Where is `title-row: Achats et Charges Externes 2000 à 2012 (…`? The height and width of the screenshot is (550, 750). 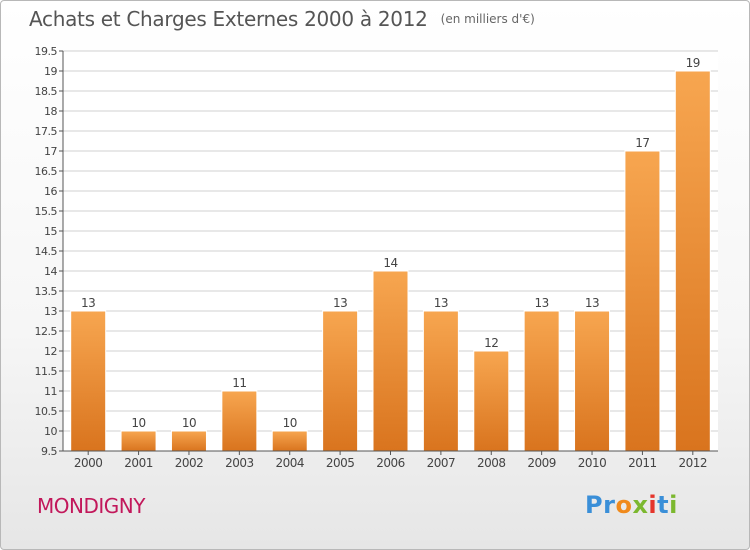
title-row: Achats et Charges Externes 2000 à 2012 (… is located at coordinates (282, 19).